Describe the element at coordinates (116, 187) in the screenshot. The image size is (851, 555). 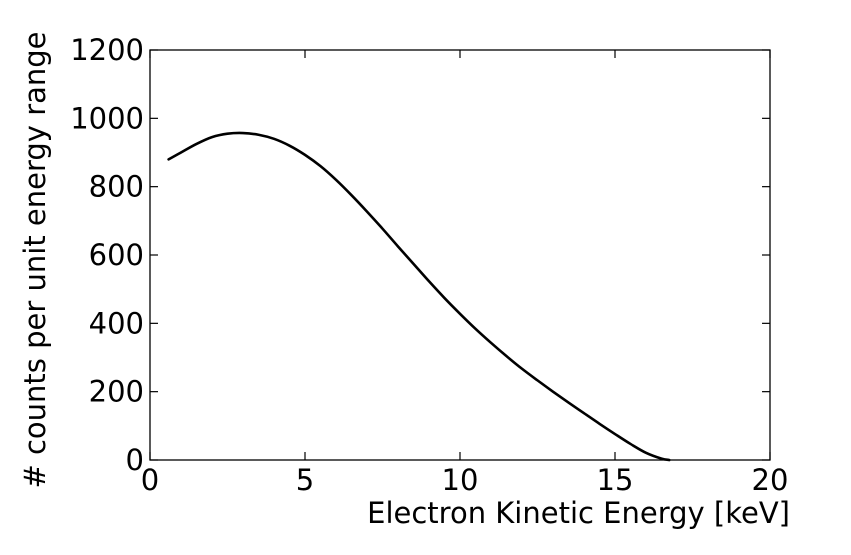
I see `y-tick-label: 800` at that location.